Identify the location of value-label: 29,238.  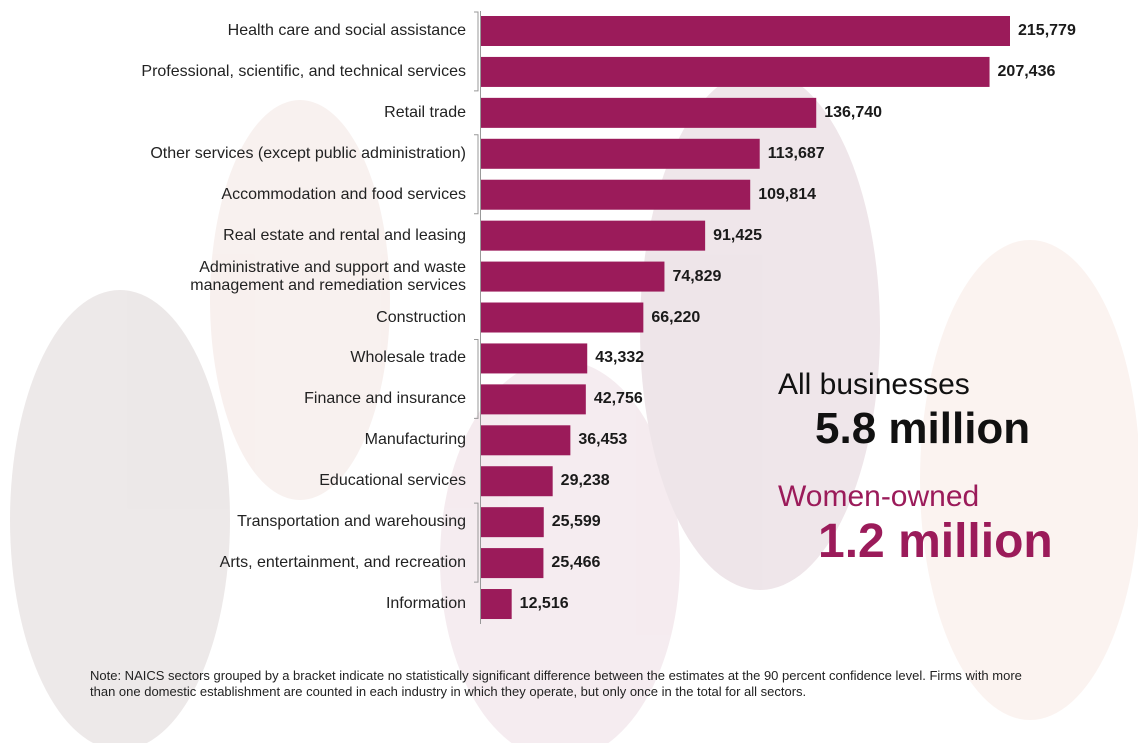
(585, 481).